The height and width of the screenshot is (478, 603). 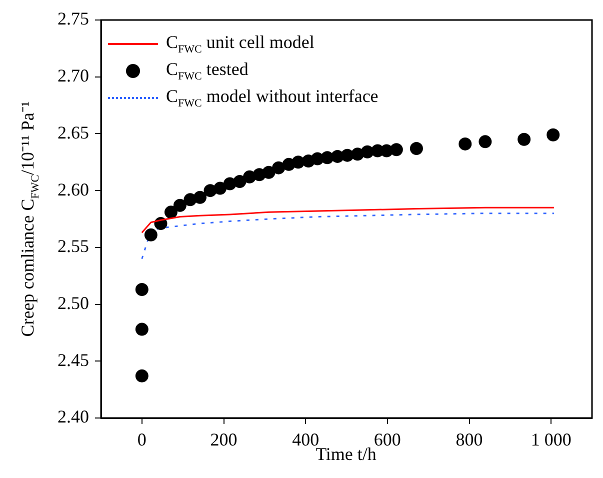 What do you see at coordinates (346, 454) in the screenshot?
I see `x-axis-title: Time t/h` at bounding box center [346, 454].